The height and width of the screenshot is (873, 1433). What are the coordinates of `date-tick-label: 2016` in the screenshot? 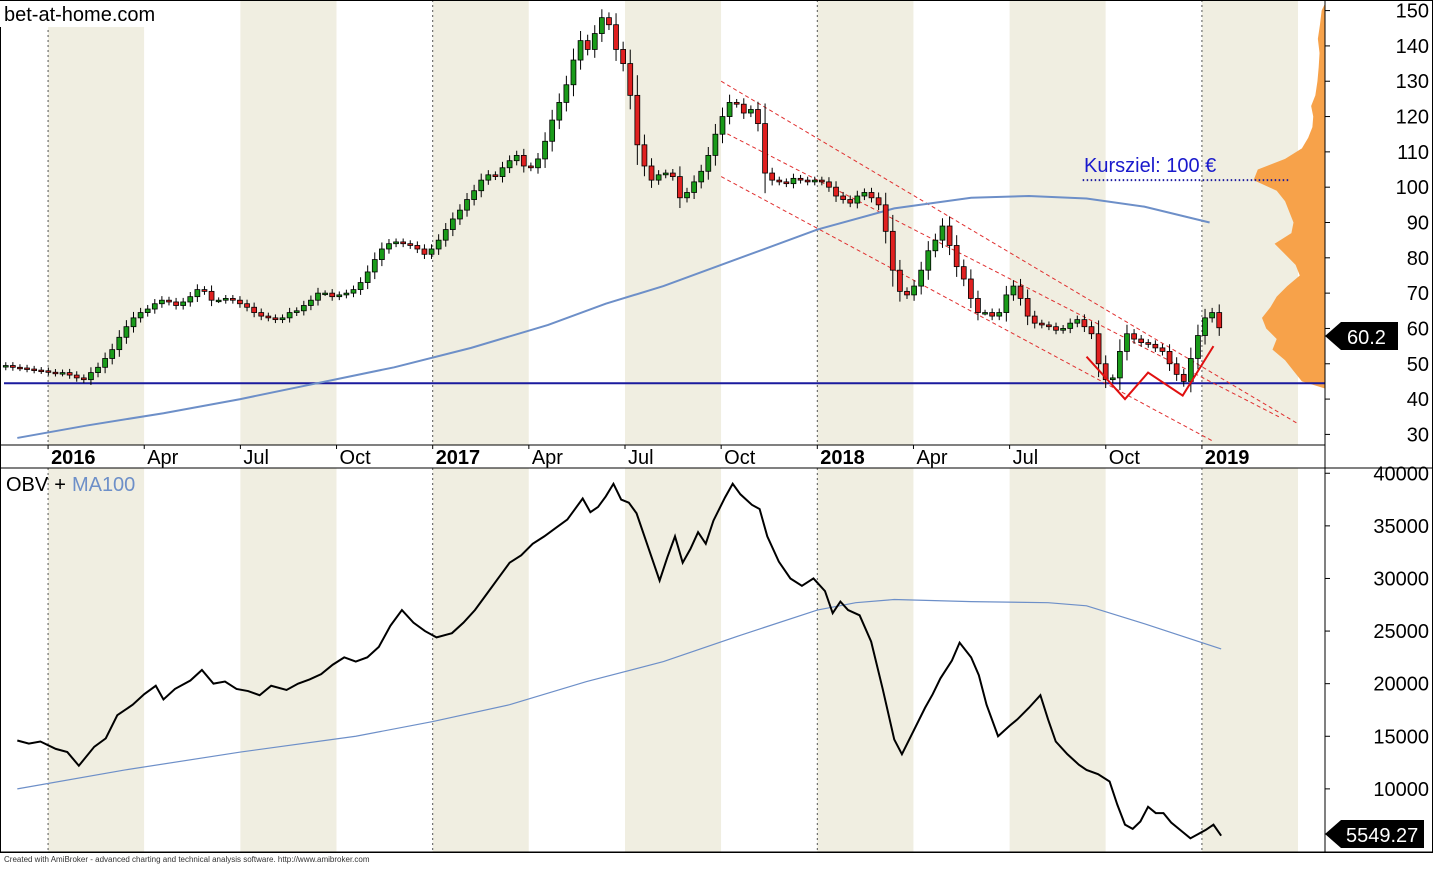 It's located at (73, 458).